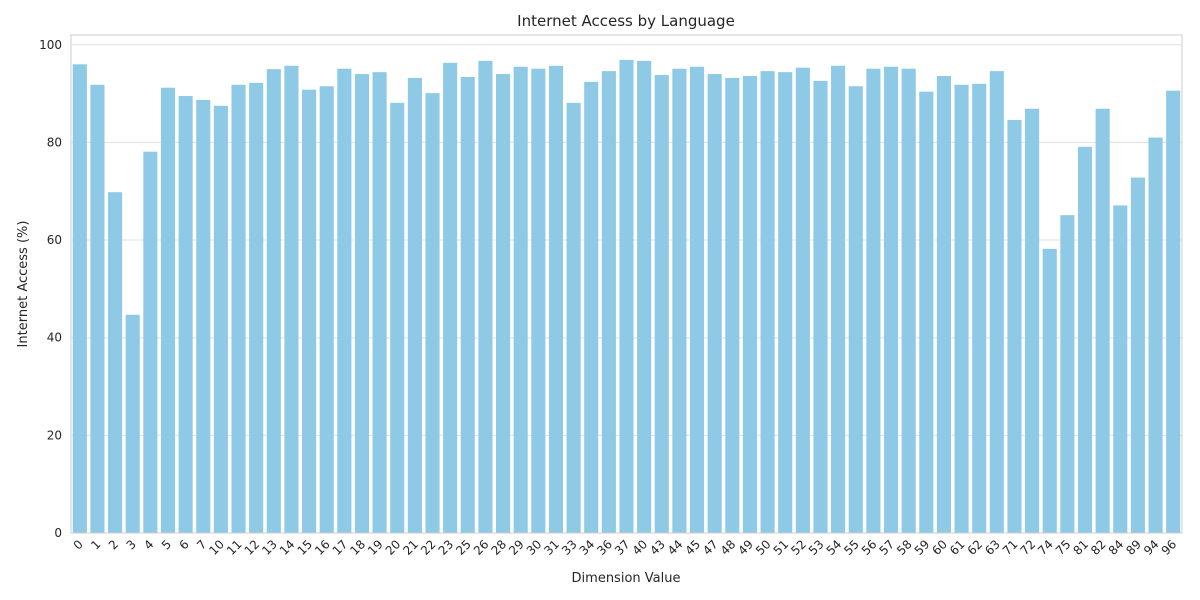 The height and width of the screenshot is (600, 1200). I want to click on x-tick-label: 3, so click(131, 544).